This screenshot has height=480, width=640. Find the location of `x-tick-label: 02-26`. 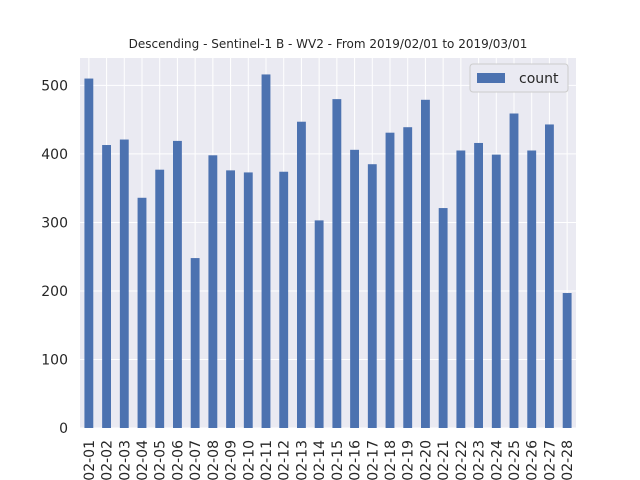

x-tick-label: 02-26 is located at coordinates (533, 460).